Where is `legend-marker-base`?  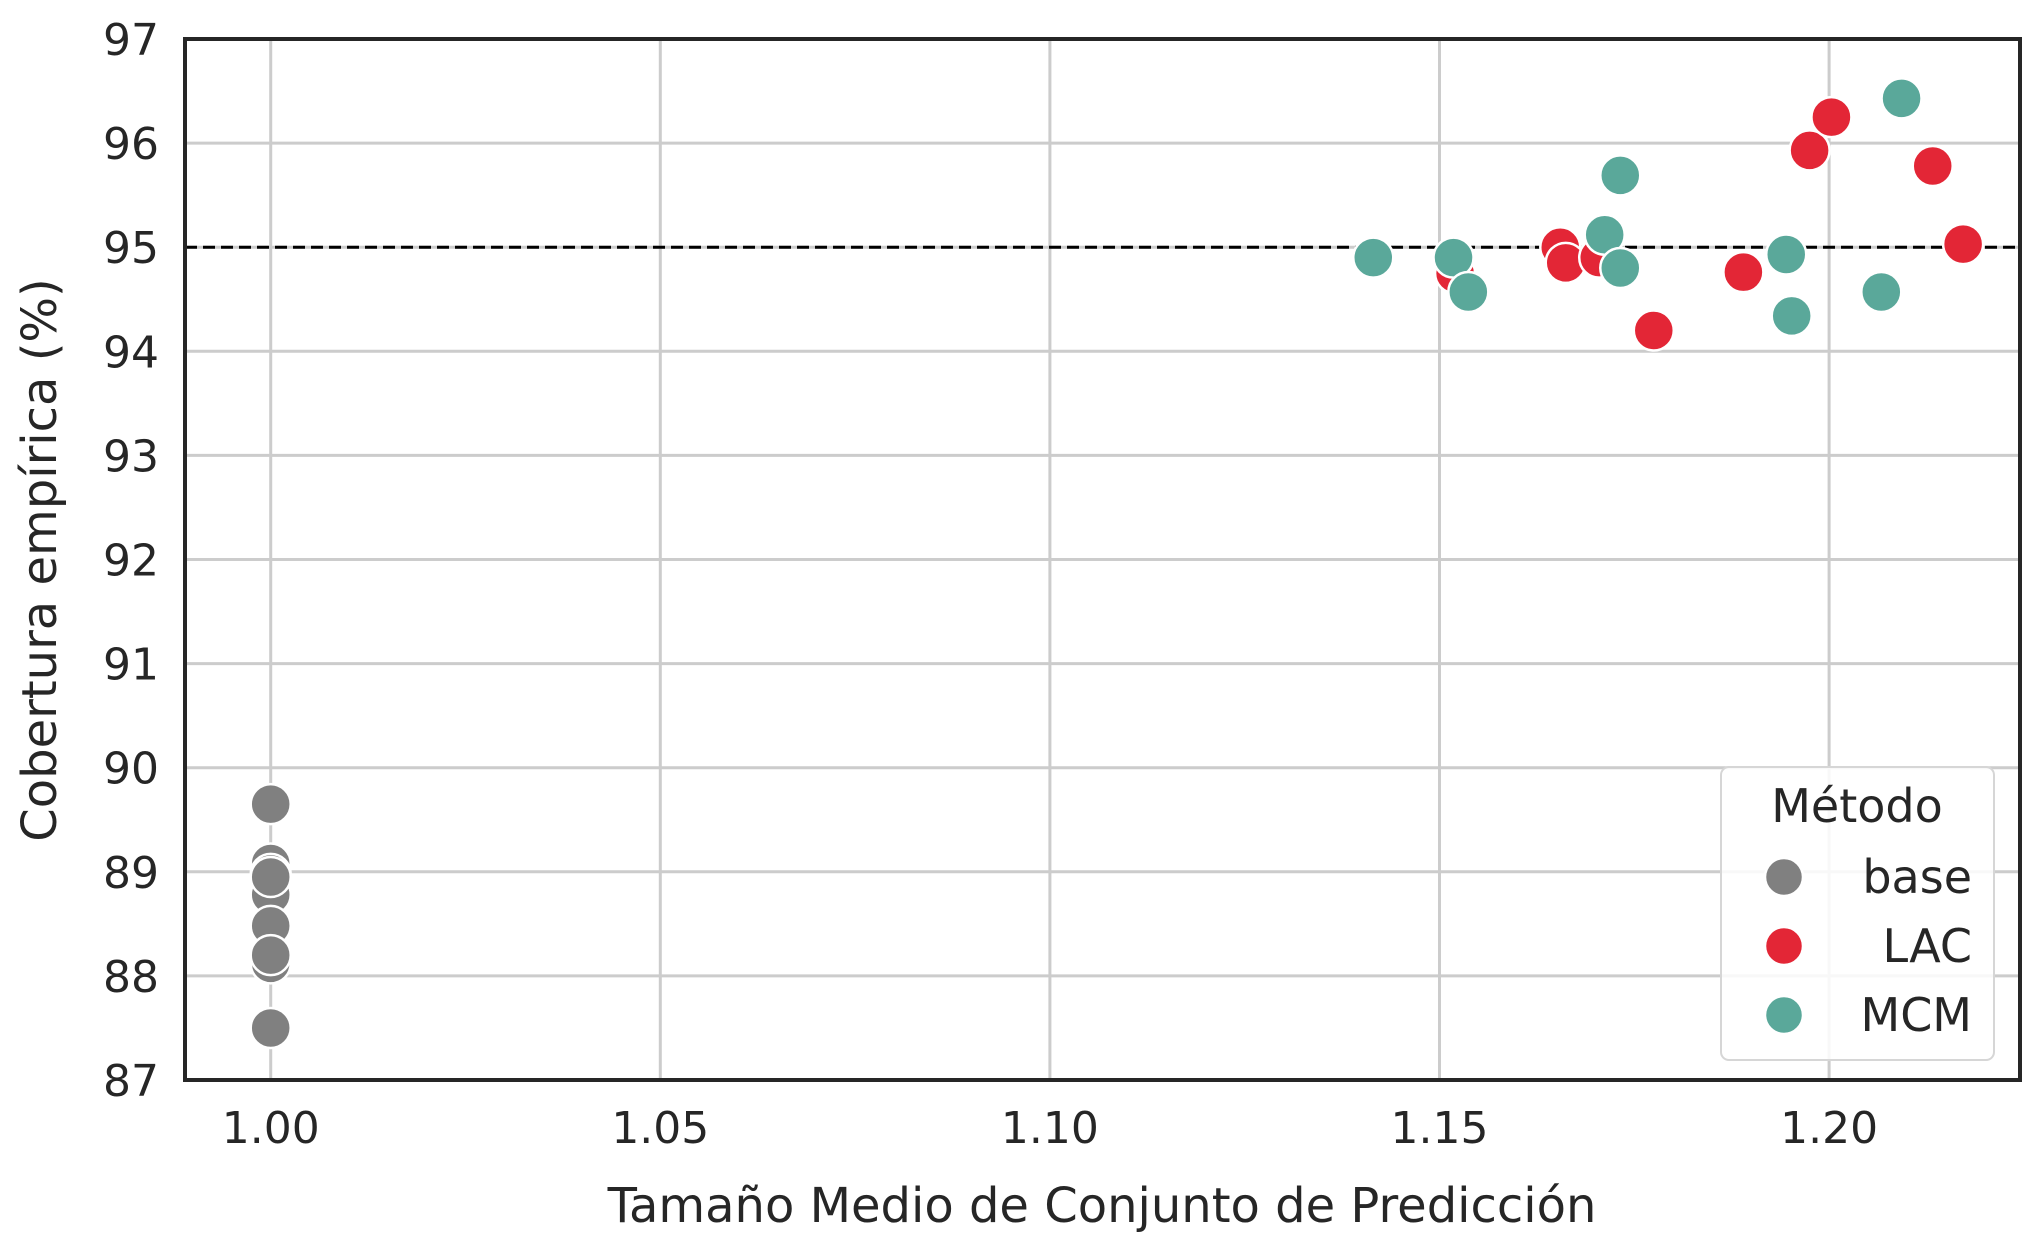
legend-marker-base is located at coordinates (1784, 877).